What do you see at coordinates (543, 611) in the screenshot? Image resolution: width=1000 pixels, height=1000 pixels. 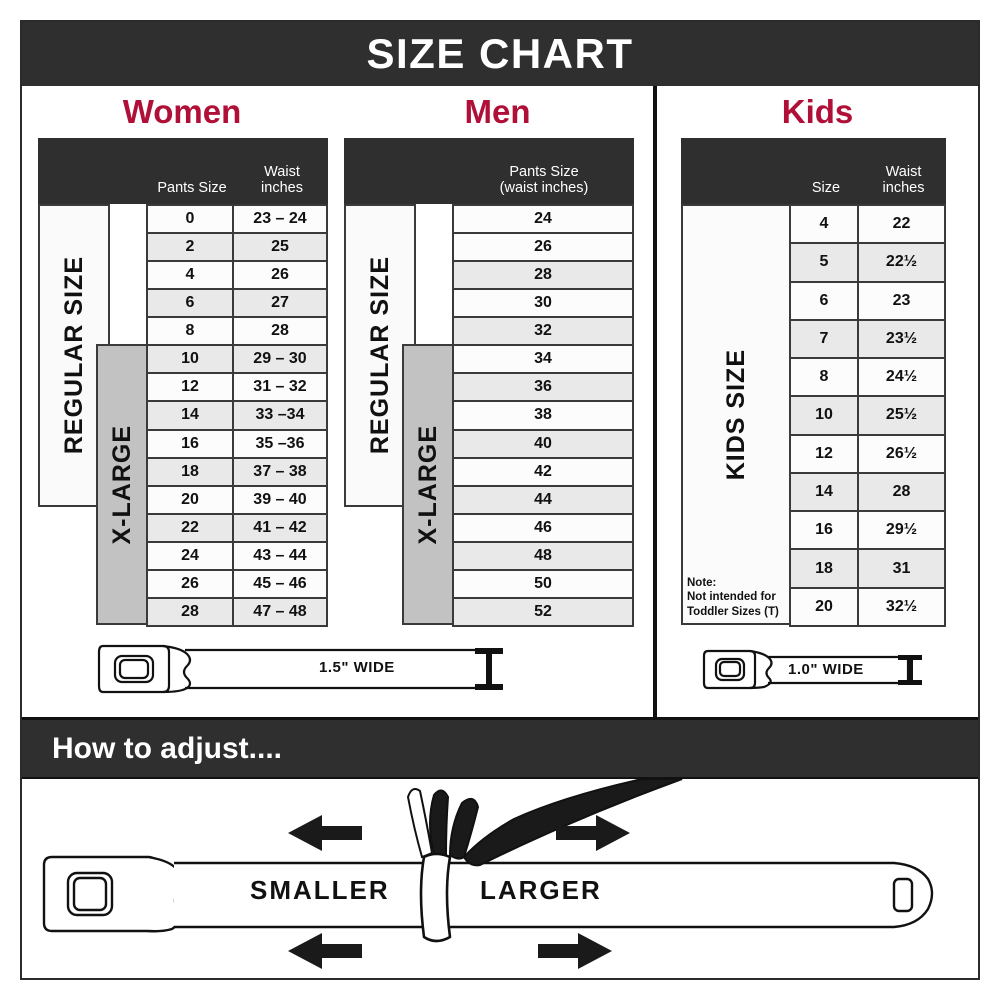 I see `cell-size: 52` at bounding box center [543, 611].